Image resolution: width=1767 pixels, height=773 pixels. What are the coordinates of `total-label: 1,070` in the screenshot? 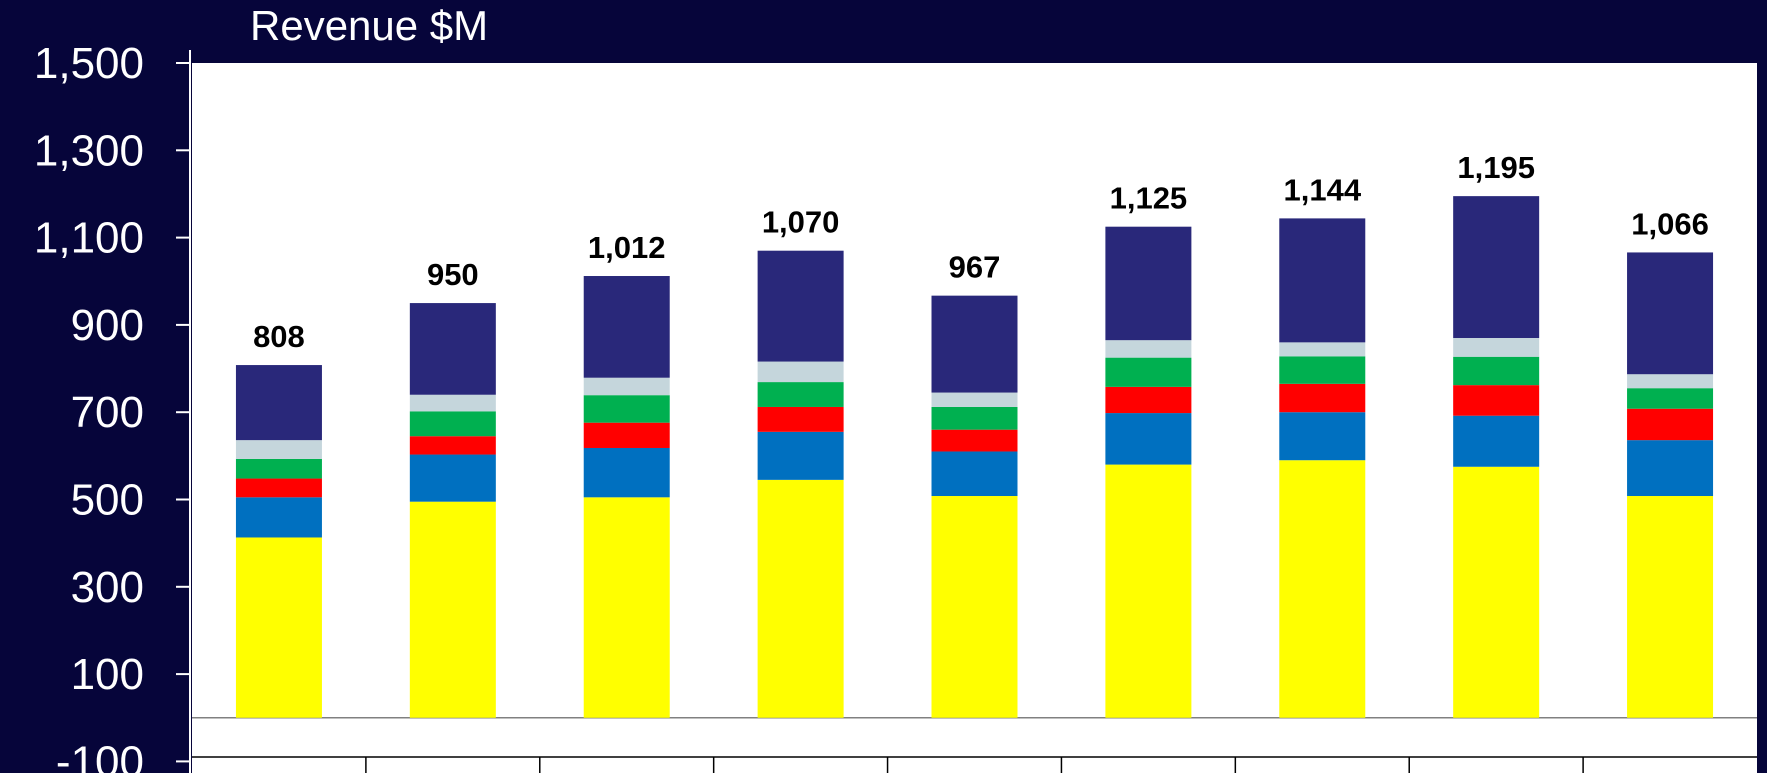 It's located at (801, 222).